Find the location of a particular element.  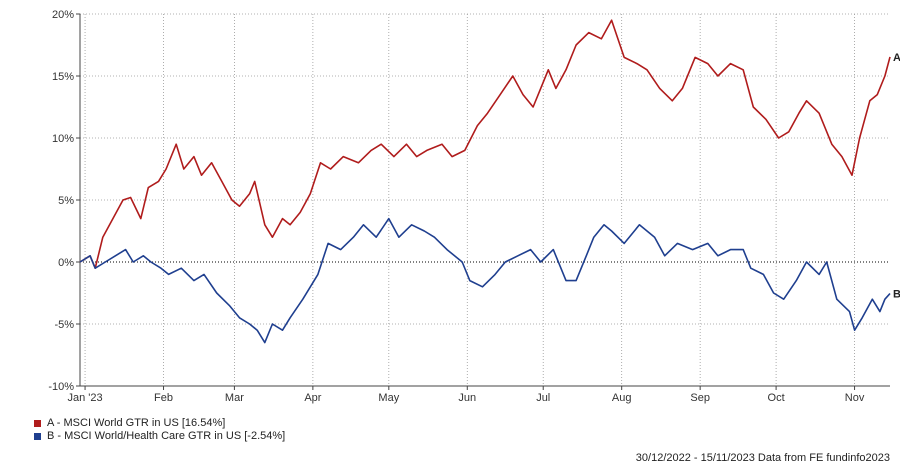

legend-swatch-b is located at coordinates (37, 436).